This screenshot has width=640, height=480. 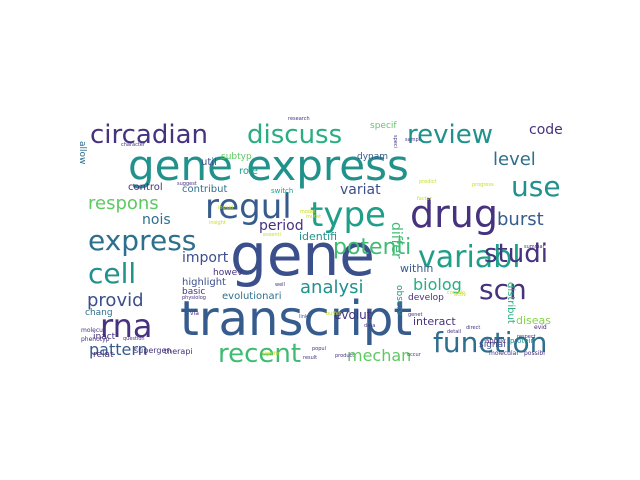 I want to click on word-respect: respect, so click(x=526, y=337).